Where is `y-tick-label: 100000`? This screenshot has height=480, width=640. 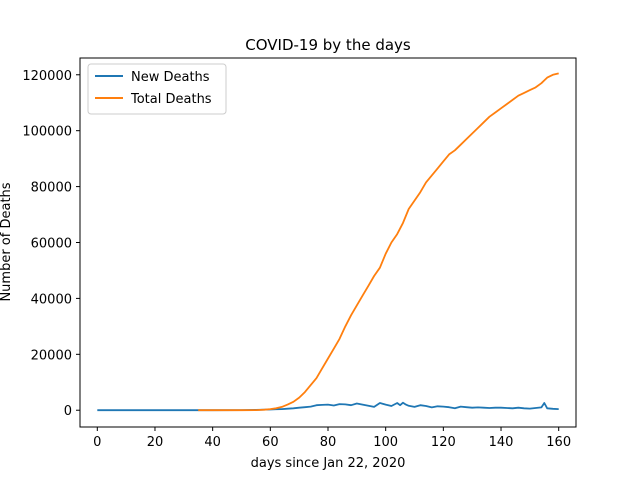 y-tick-label: 100000 is located at coordinates (47, 132).